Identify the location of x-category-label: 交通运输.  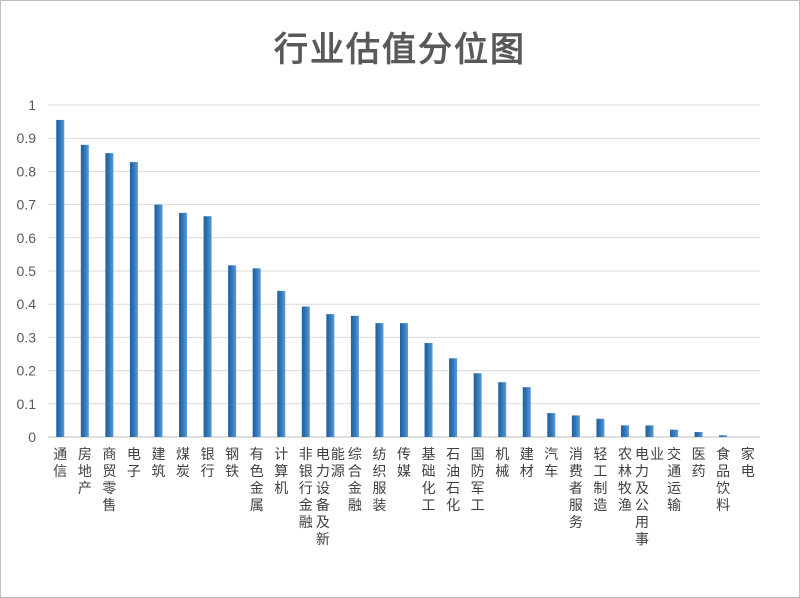
(674, 480).